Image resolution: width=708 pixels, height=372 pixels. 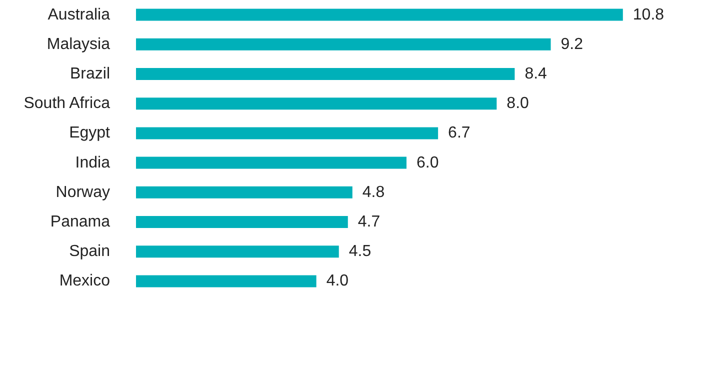 What do you see at coordinates (572, 44) in the screenshot?
I see `data-label: 9.2` at bounding box center [572, 44].